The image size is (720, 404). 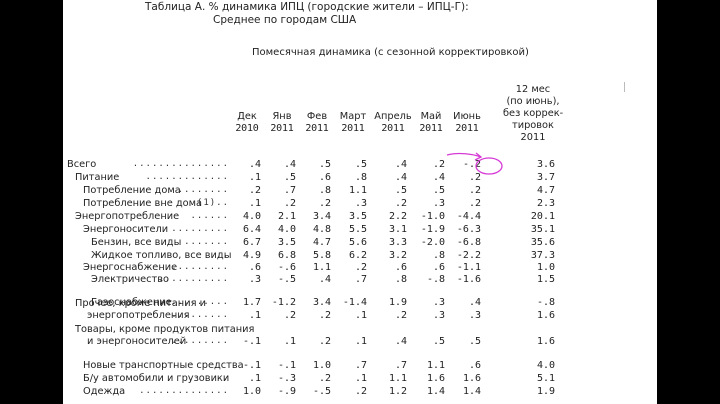 I want to click on row-label: Энергоснабжение, so click(x=130, y=267).